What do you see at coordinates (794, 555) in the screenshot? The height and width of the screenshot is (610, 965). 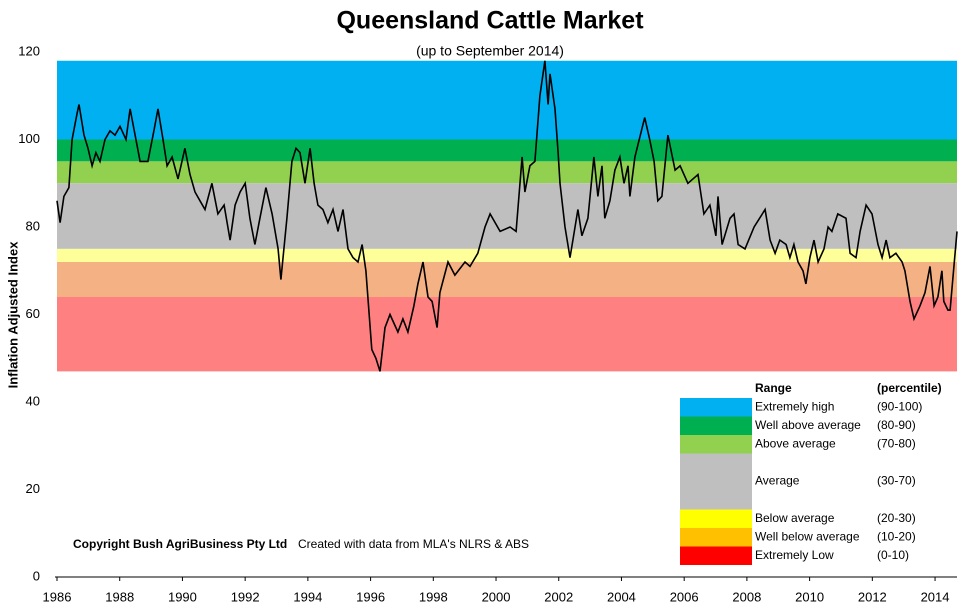 I see `legend-label: Extremely Low` at bounding box center [794, 555].